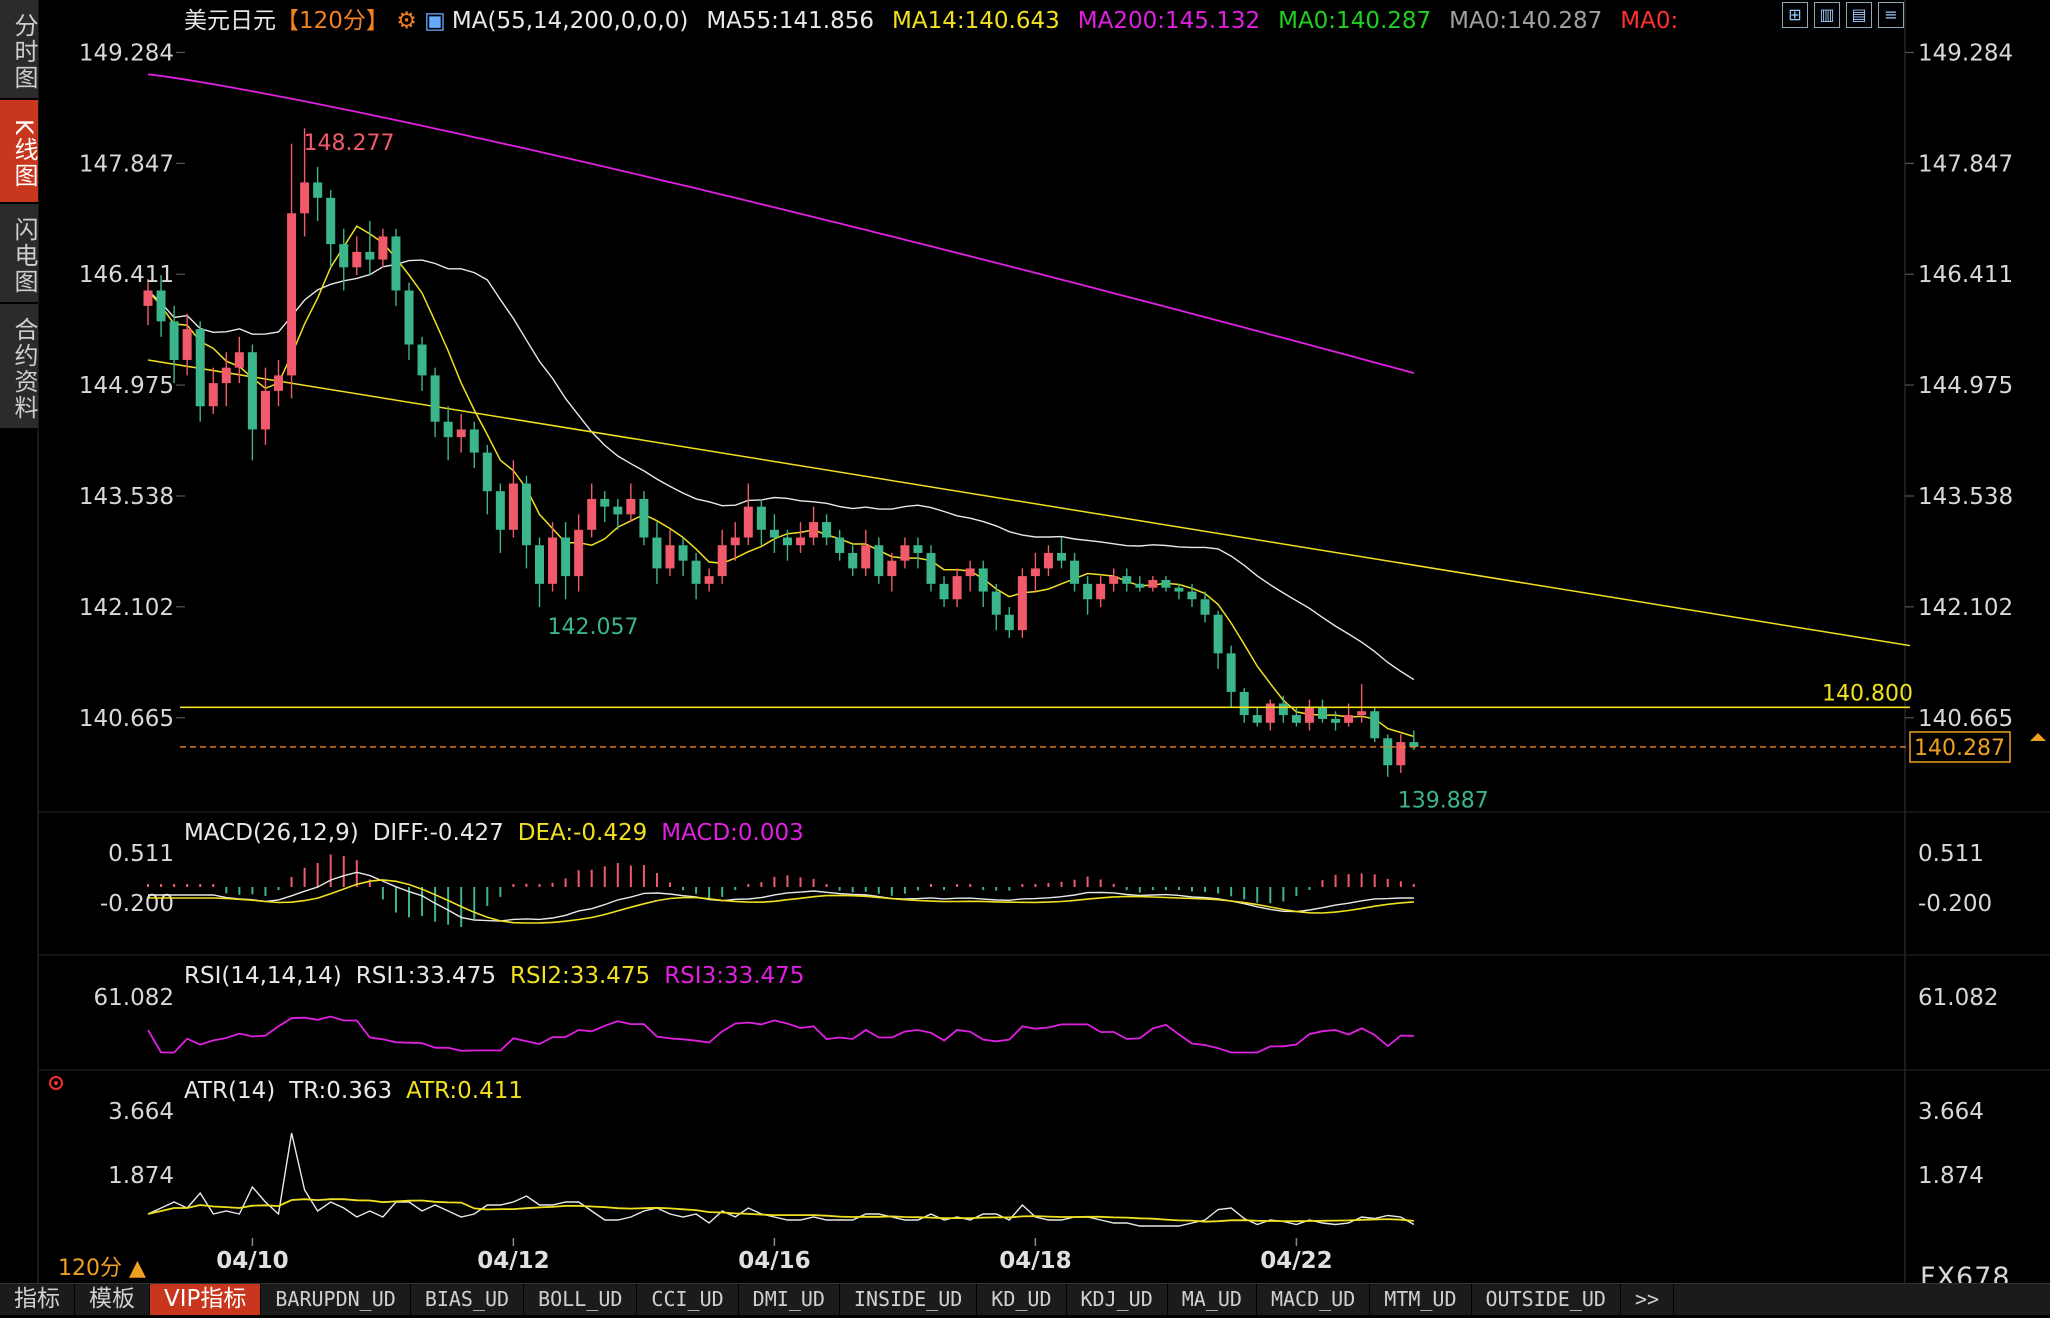 Image resolution: width=2050 pixels, height=1318 pixels. What do you see at coordinates (581, 1299) in the screenshot?
I see `indicator-tab-boll-ud: BOLL_UD` at bounding box center [581, 1299].